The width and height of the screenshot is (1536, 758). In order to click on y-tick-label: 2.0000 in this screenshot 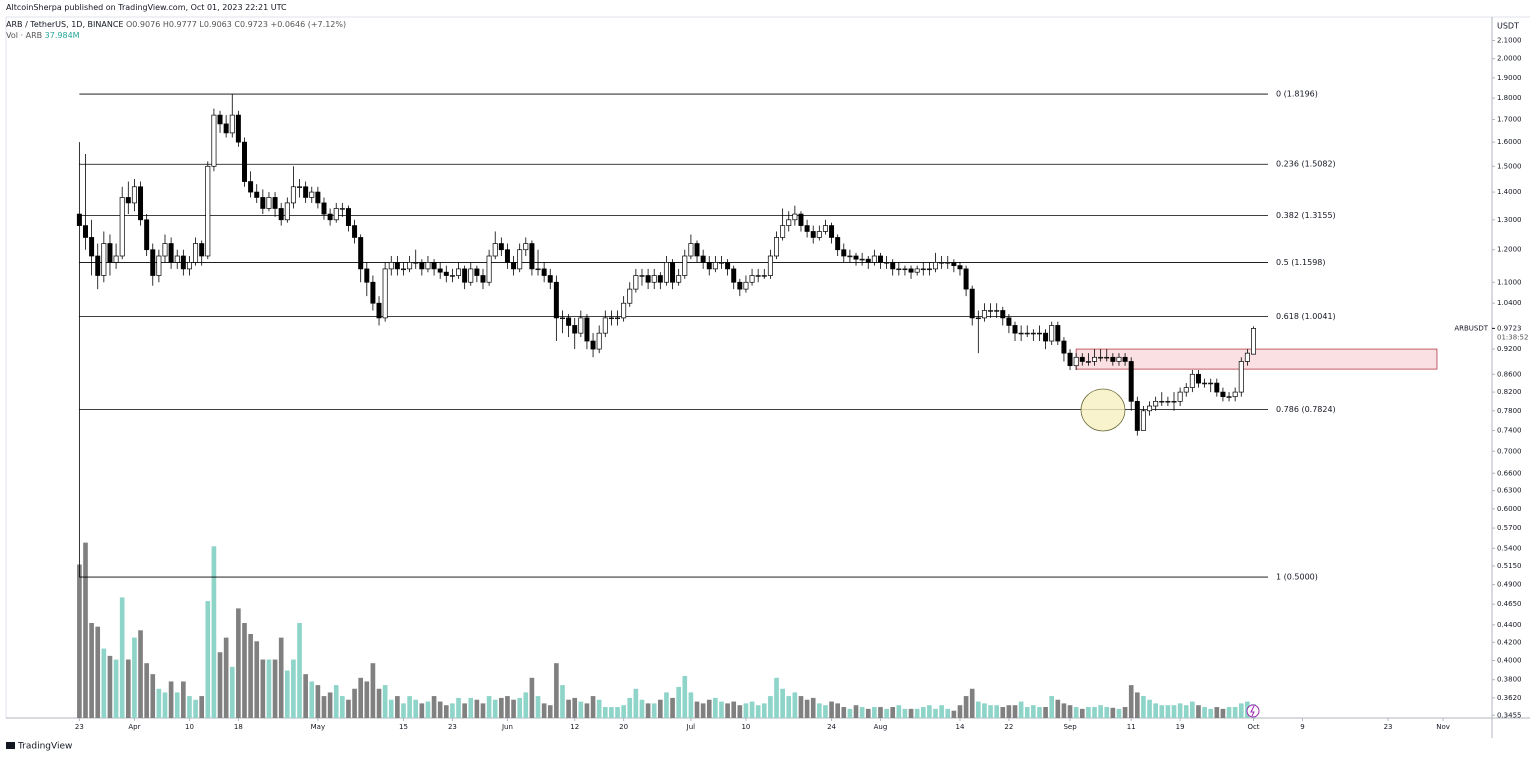, I will do `click(1509, 59)`.